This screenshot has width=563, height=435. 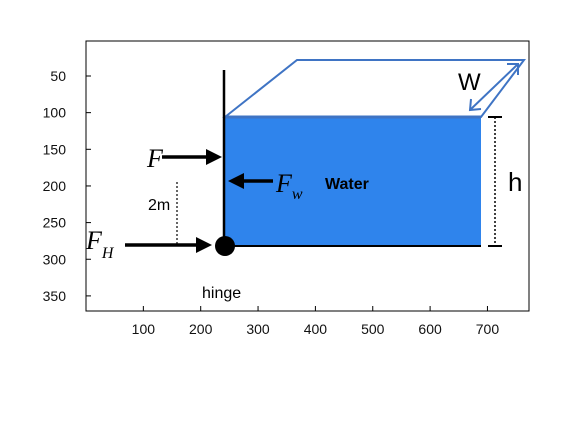 I want to click on hinge-label: hinge, so click(x=221, y=293).